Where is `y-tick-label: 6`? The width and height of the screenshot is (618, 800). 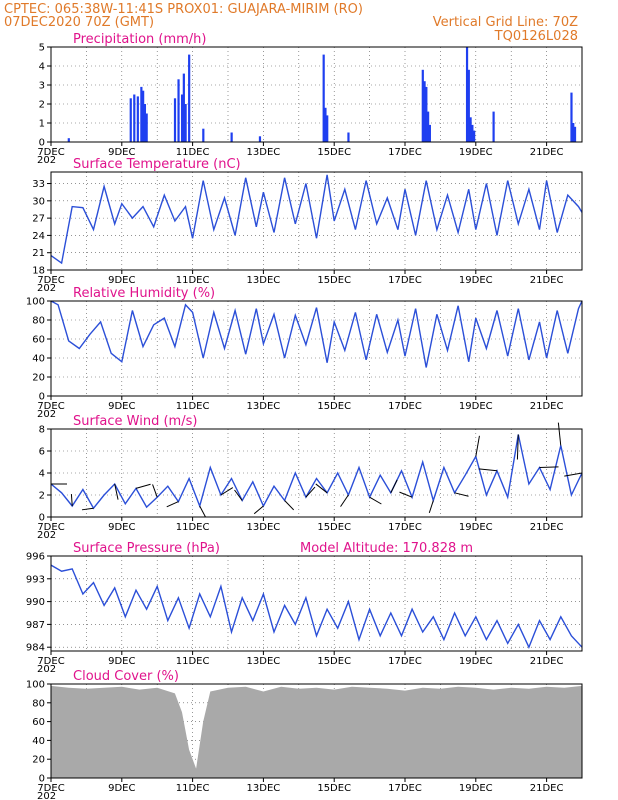
y-tick-label: 6 is located at coordinates (42, 452).